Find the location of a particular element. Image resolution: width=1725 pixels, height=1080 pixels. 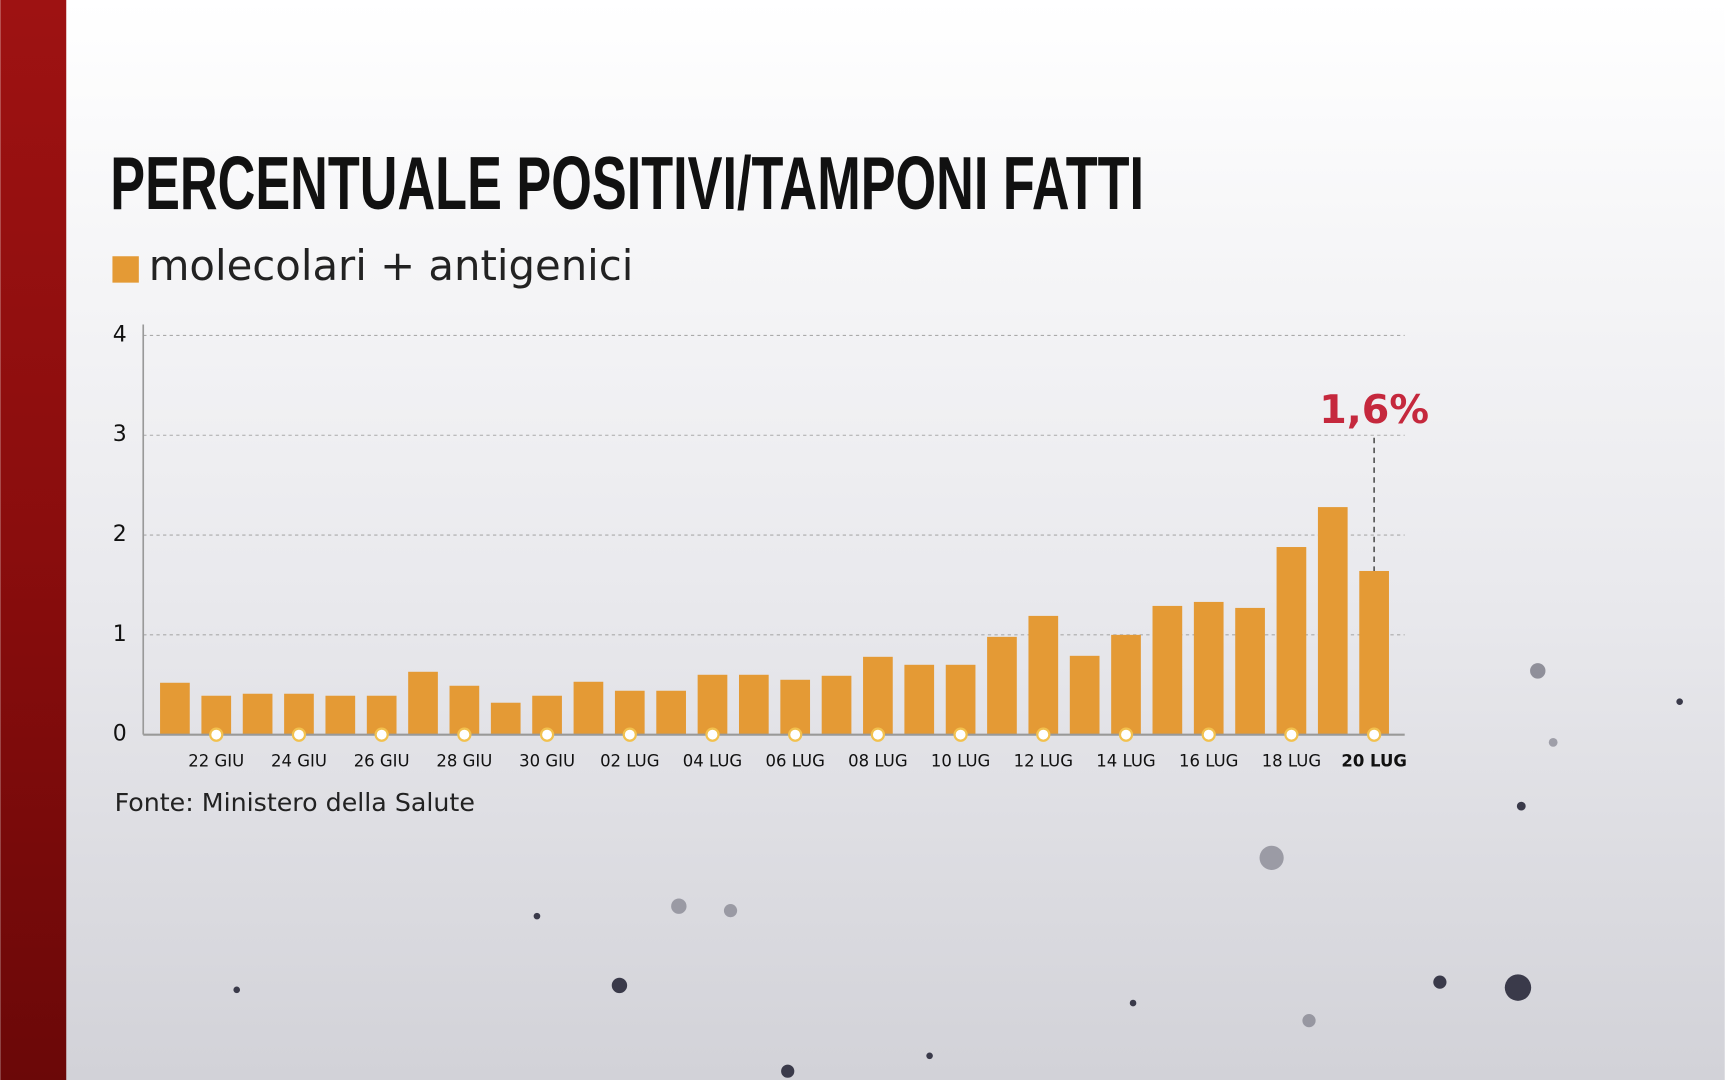

x-tick-label: 28 GIU is located at coordinates (464, 761).